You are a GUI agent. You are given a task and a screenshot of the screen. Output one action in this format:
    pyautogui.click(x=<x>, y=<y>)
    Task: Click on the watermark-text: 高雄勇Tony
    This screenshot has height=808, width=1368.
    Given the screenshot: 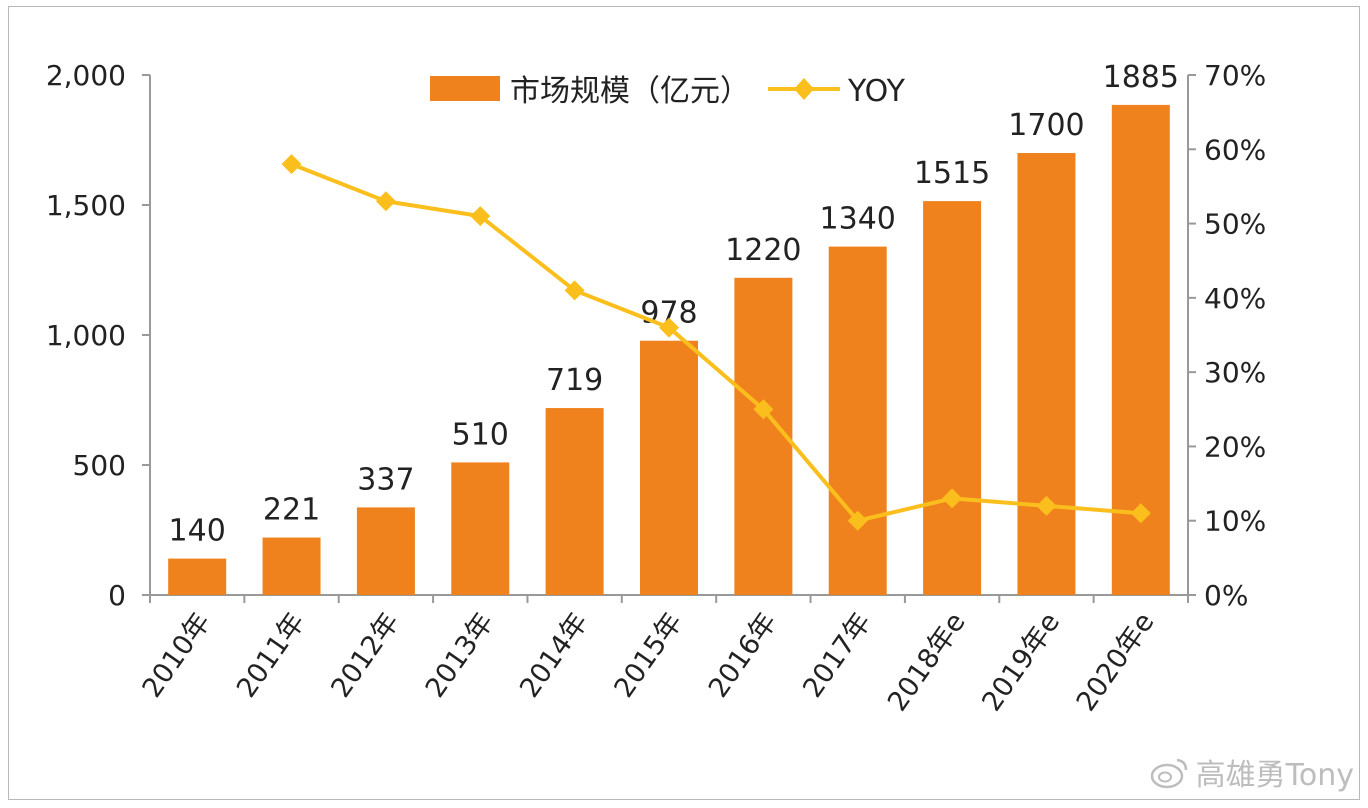 What is the action you would take?
    pyautogui.click(x=1274, y=775)
    